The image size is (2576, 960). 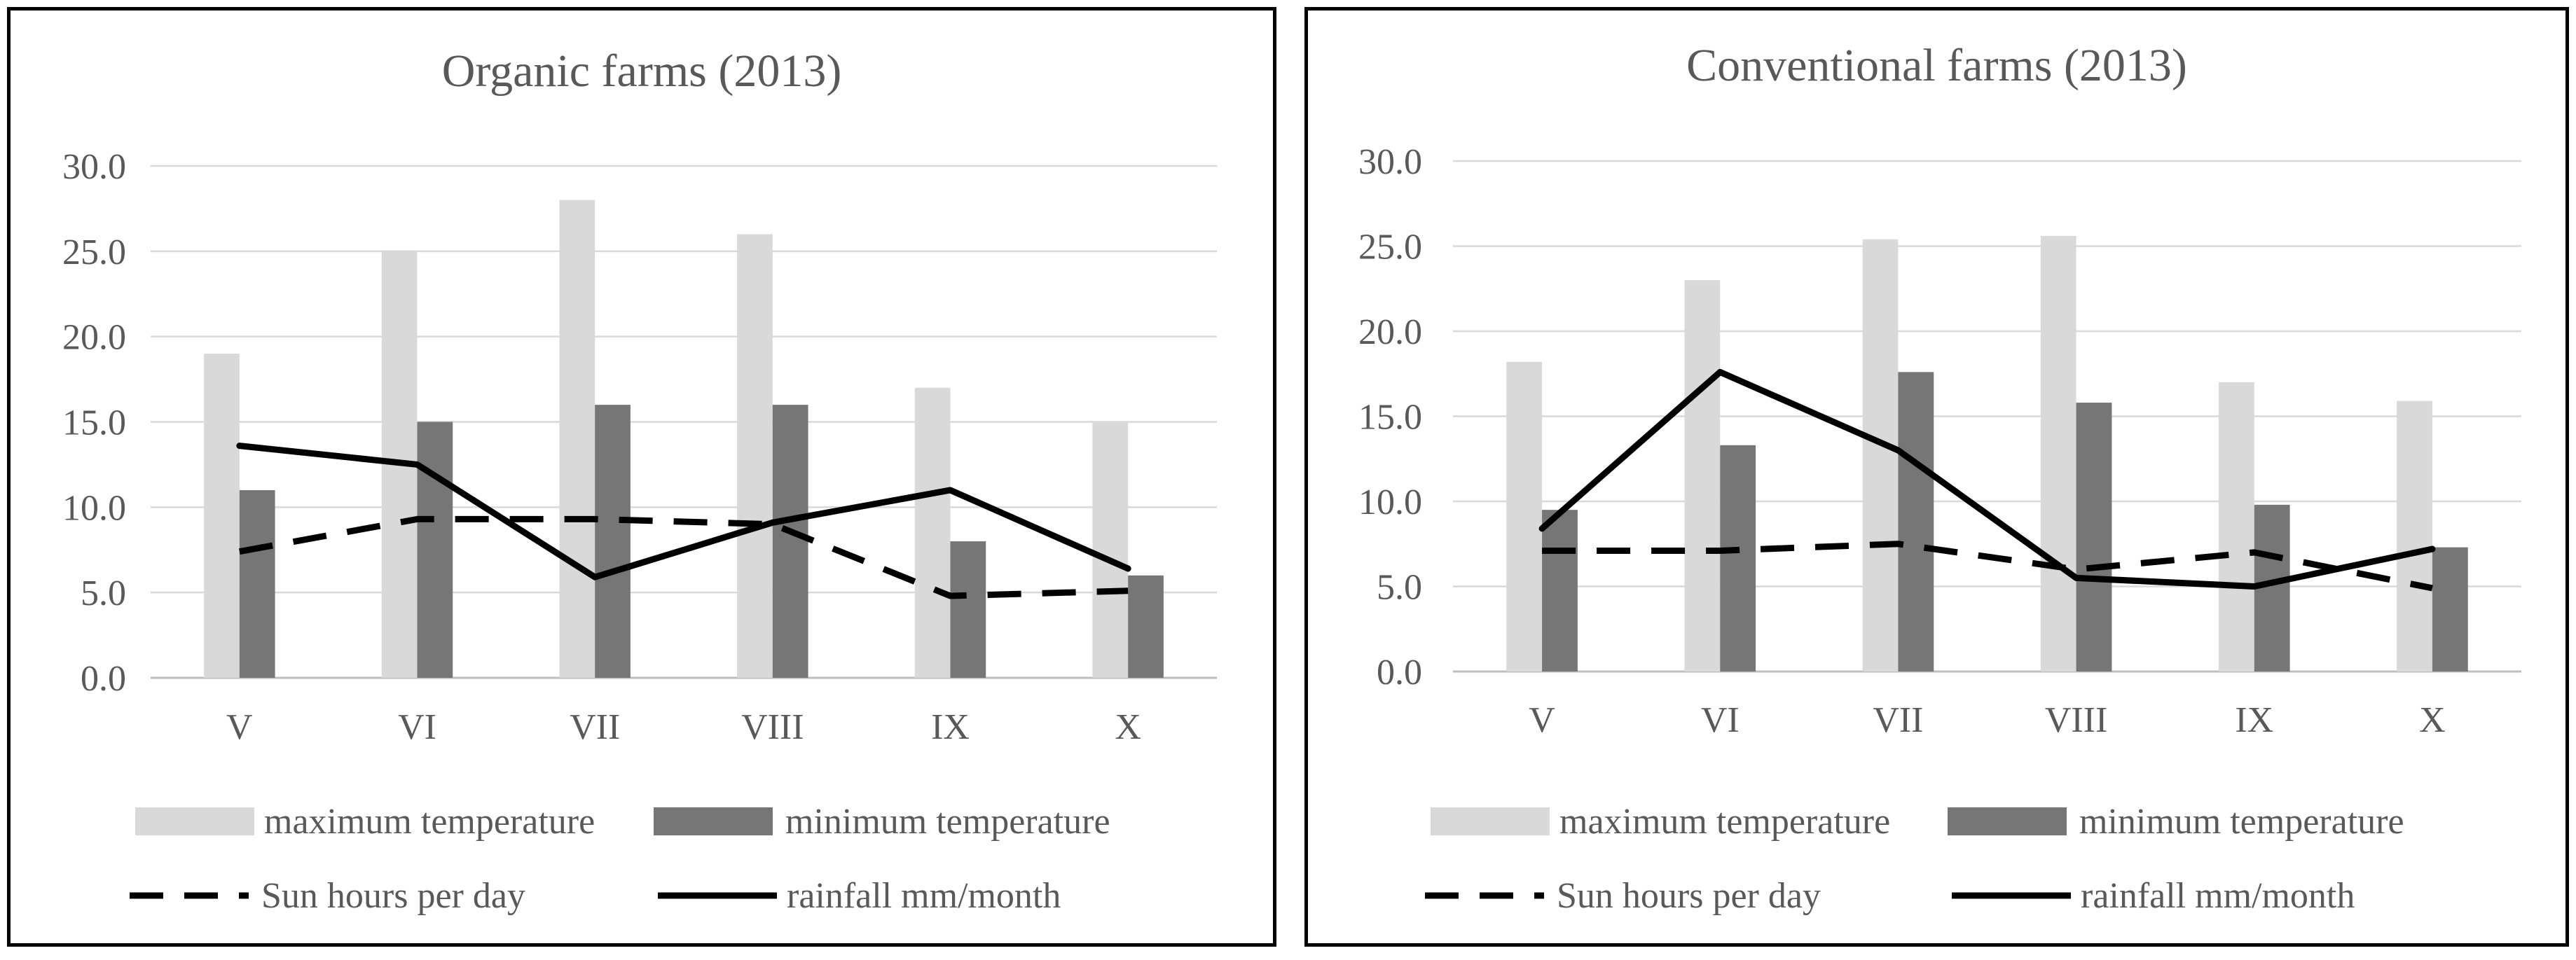 I want to click on bar-maximum-temperature-vi, so click(x=1702, y=476).